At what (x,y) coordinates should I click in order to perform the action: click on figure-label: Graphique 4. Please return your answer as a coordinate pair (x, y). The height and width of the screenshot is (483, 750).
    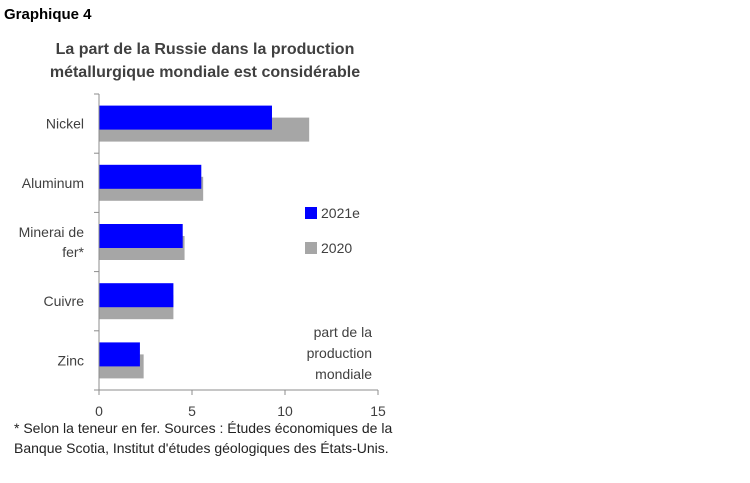
    Looking at the image, I should click on (48, 14).